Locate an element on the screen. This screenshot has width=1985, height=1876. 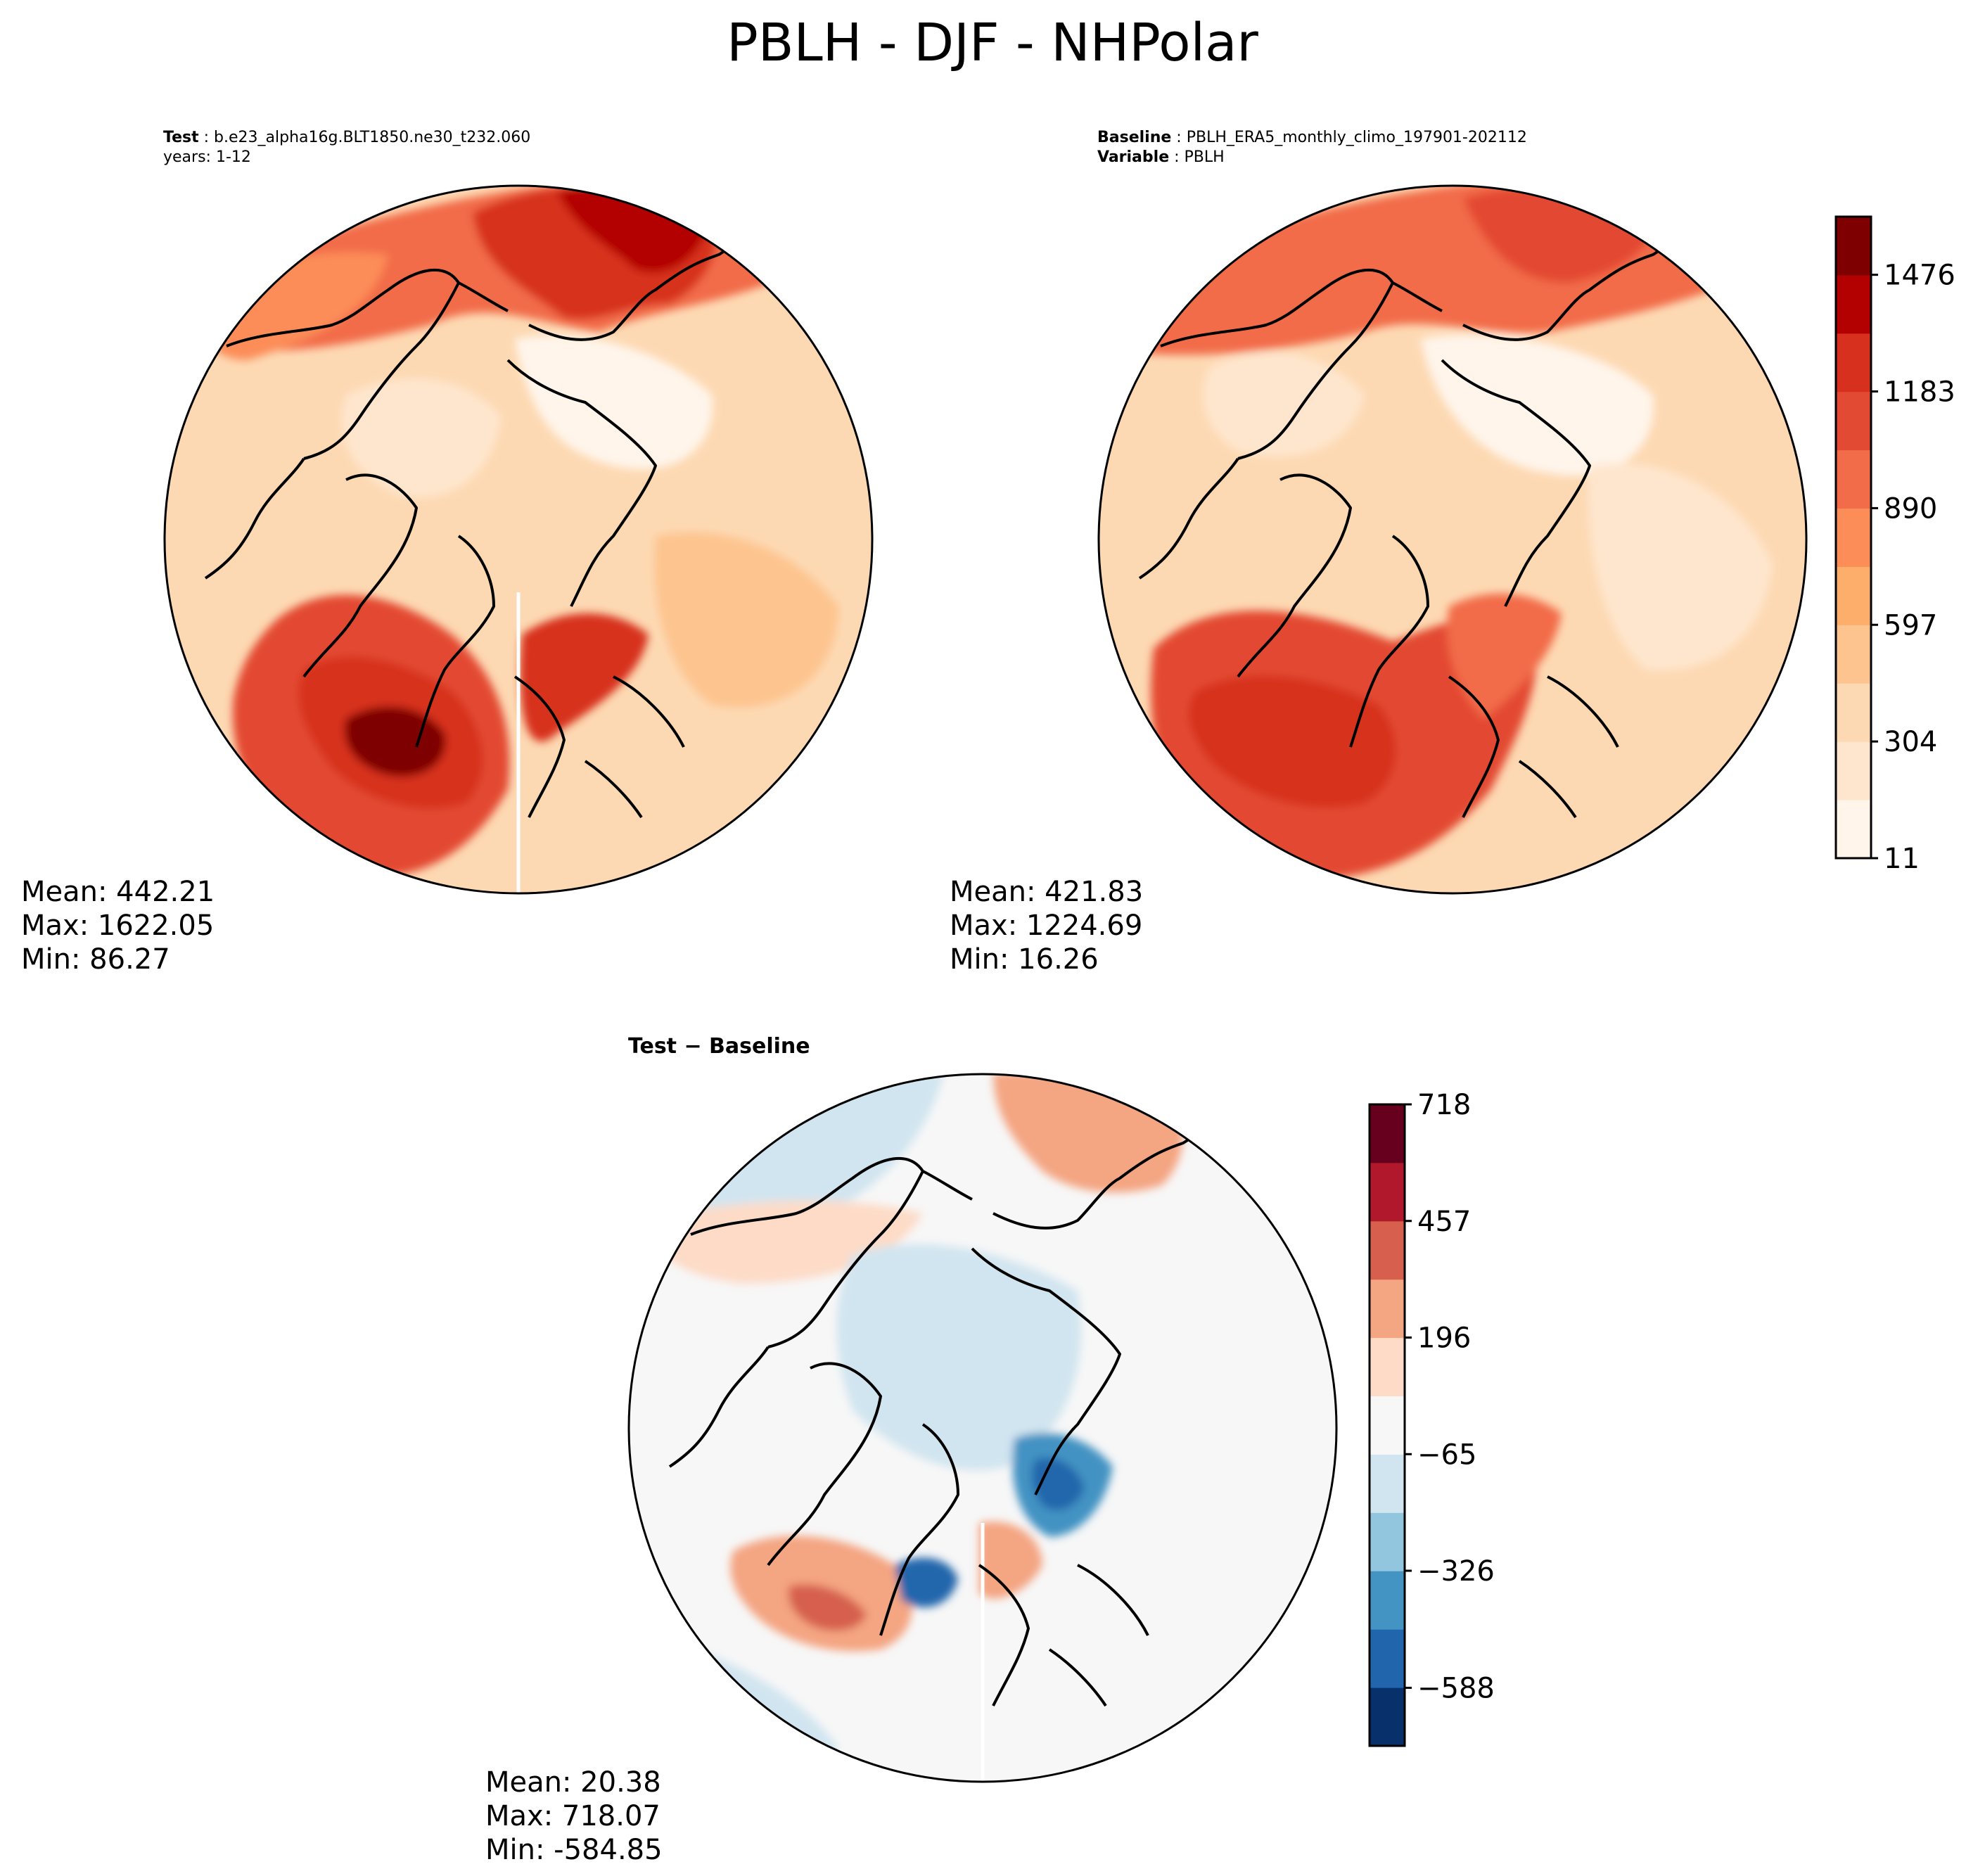
baseline-max: Max: 1224.69 is located at coordinates (1046, 926).